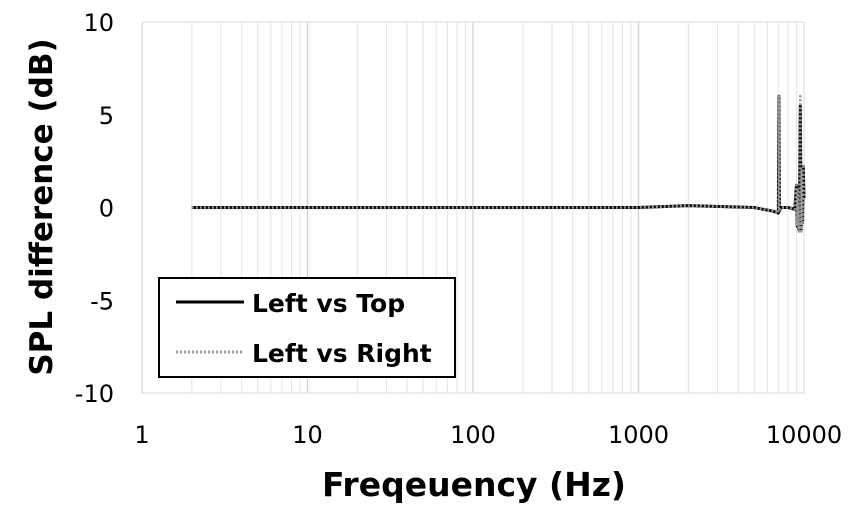  I want to click on y-axis-tick-labels: 10 5 0 -5 -10, so click(94, 208).